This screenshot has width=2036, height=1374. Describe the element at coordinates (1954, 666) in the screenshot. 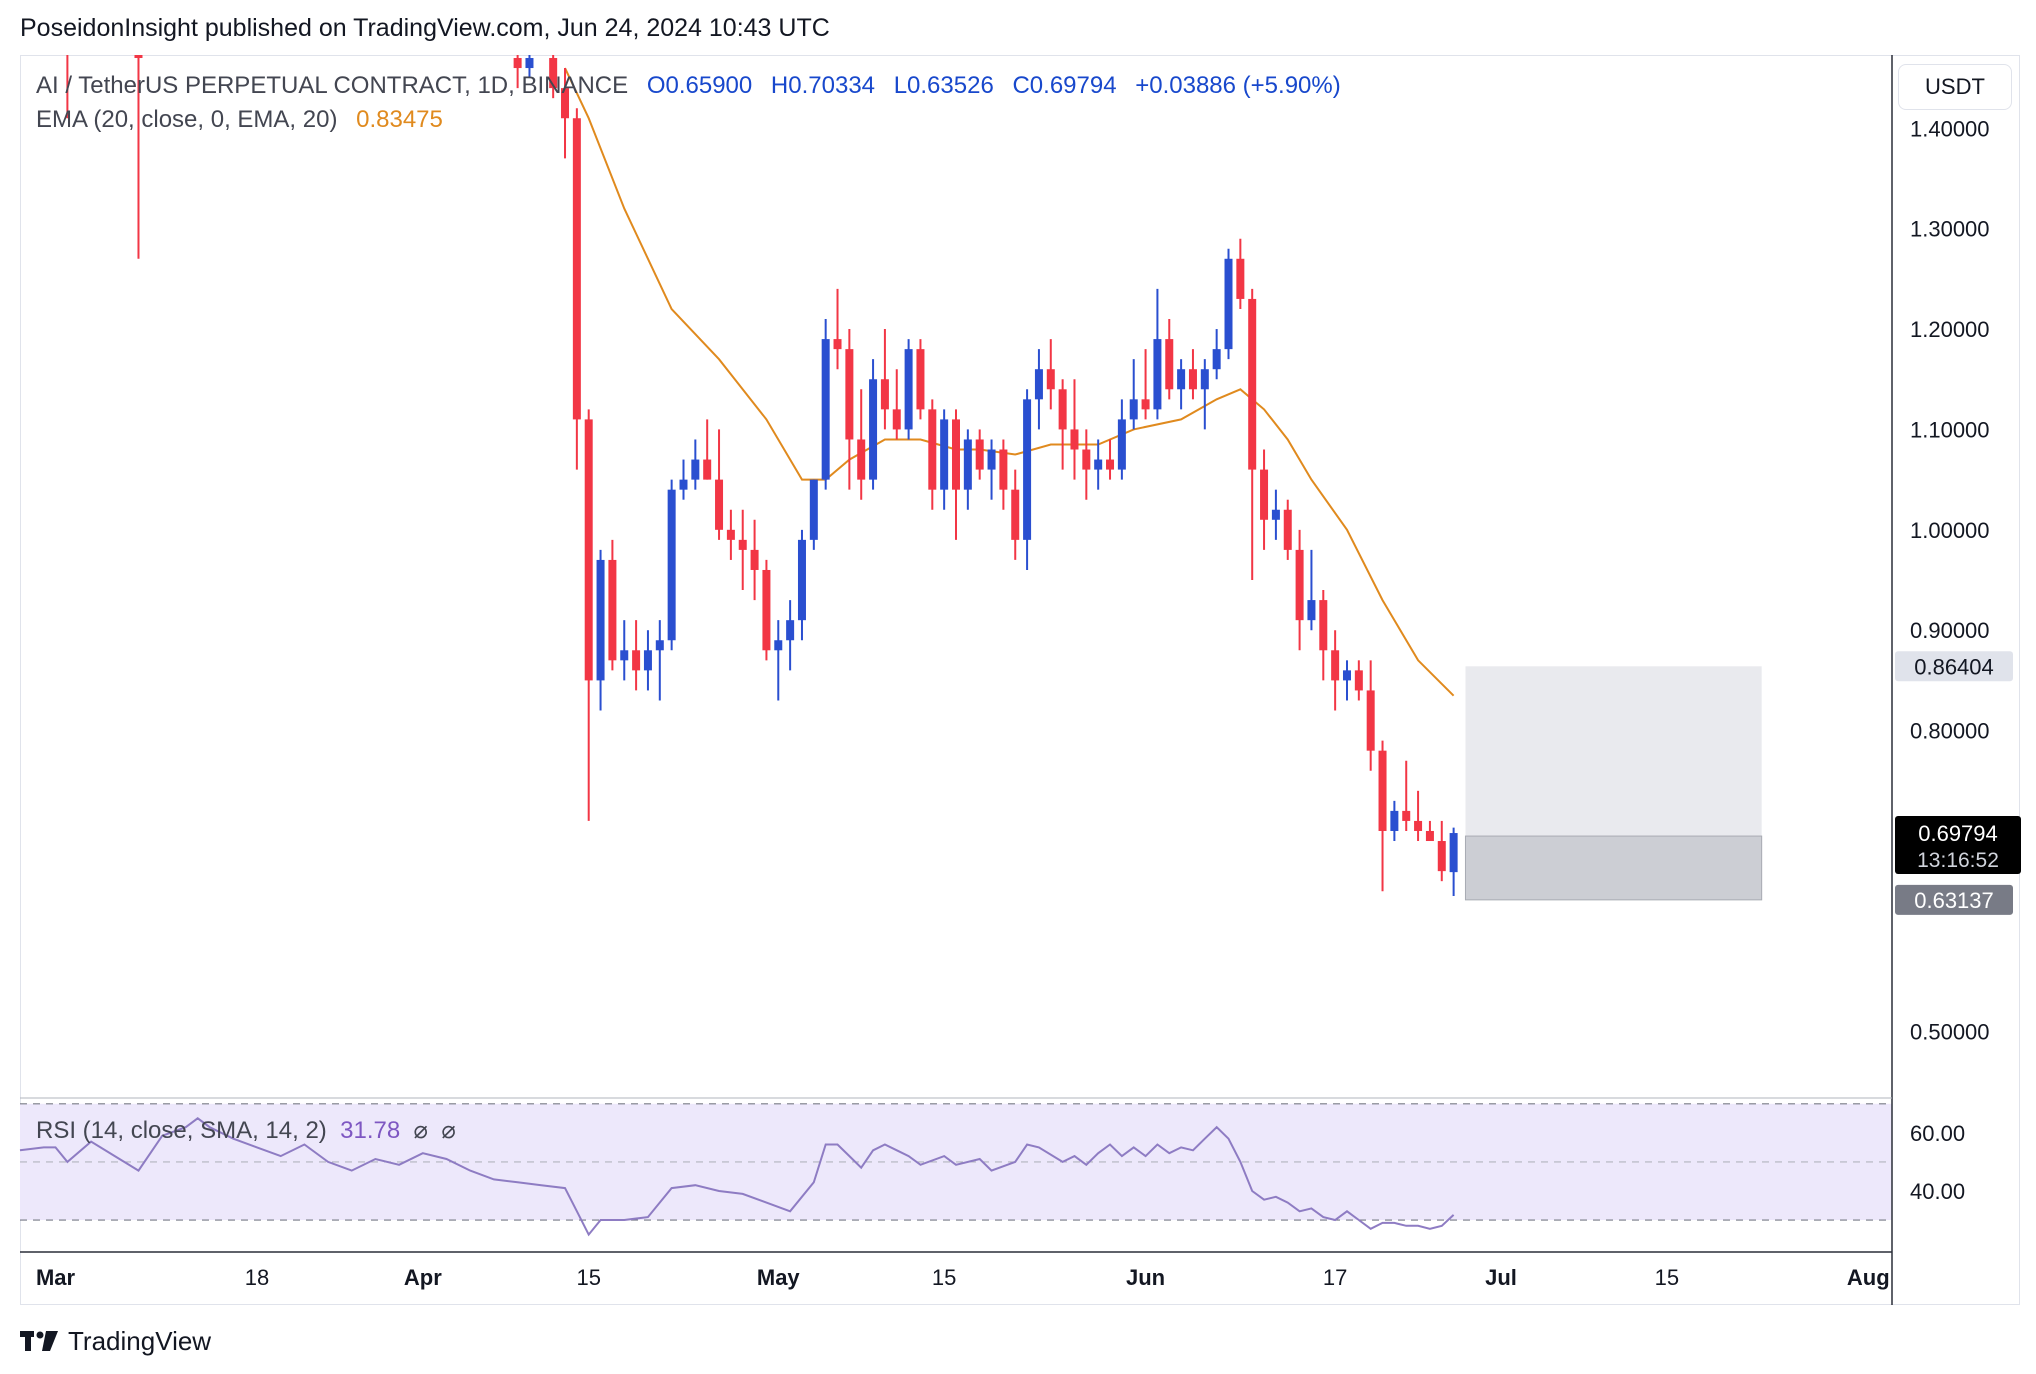

I see `price-label: 0.86404` at that location.